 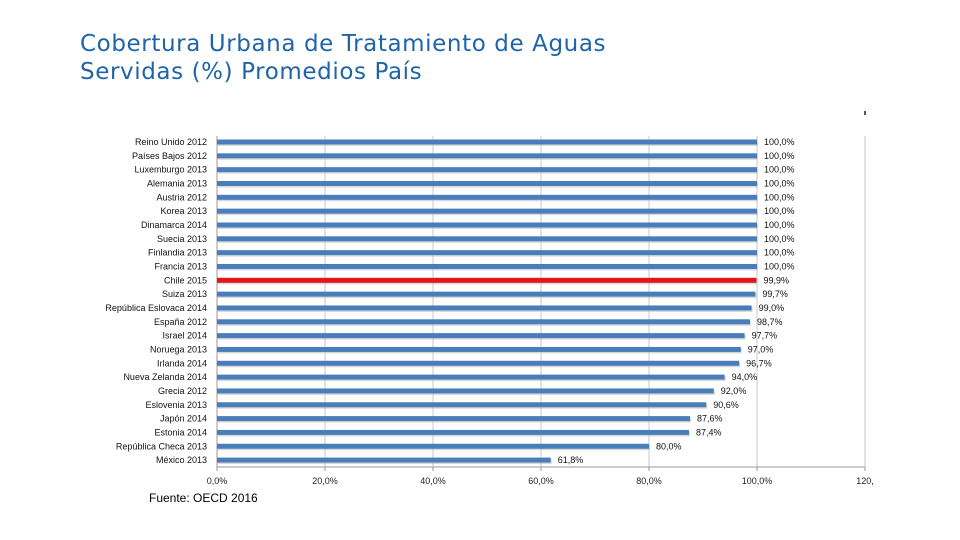 What do you see at coordinates (183, 211) in the screenshot?
I see `category-label: Korea 2013` at bounding box center [183, 211].